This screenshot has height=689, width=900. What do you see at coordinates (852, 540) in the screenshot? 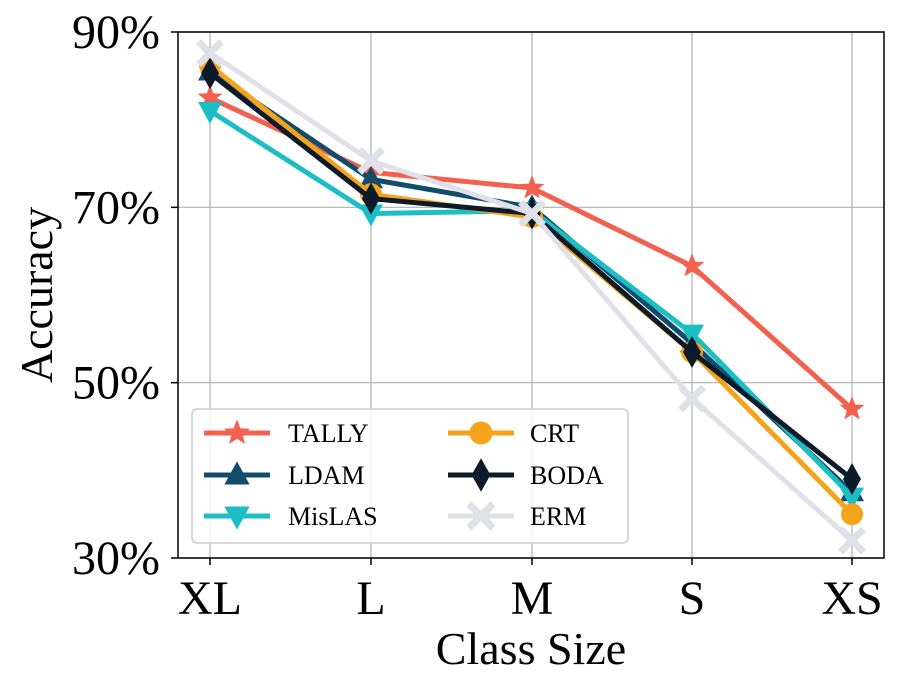
I see `data-point-erm-XS` at bounding box center [852, 540].